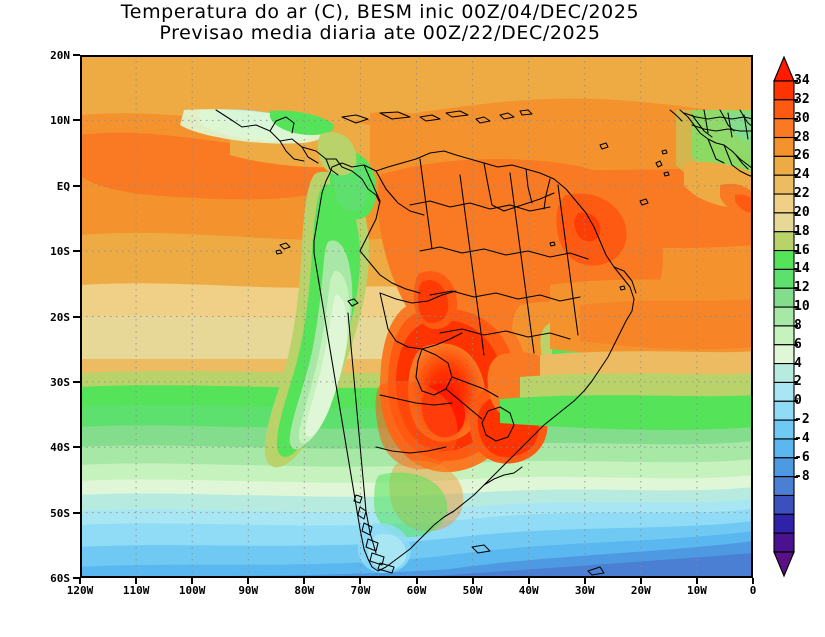 This screenshot has height=637, width=825. What do you see at coordinates (60, 382) in the screenshot?
I see `lat-tick-label: 30S` at bounding box center [60, 382].